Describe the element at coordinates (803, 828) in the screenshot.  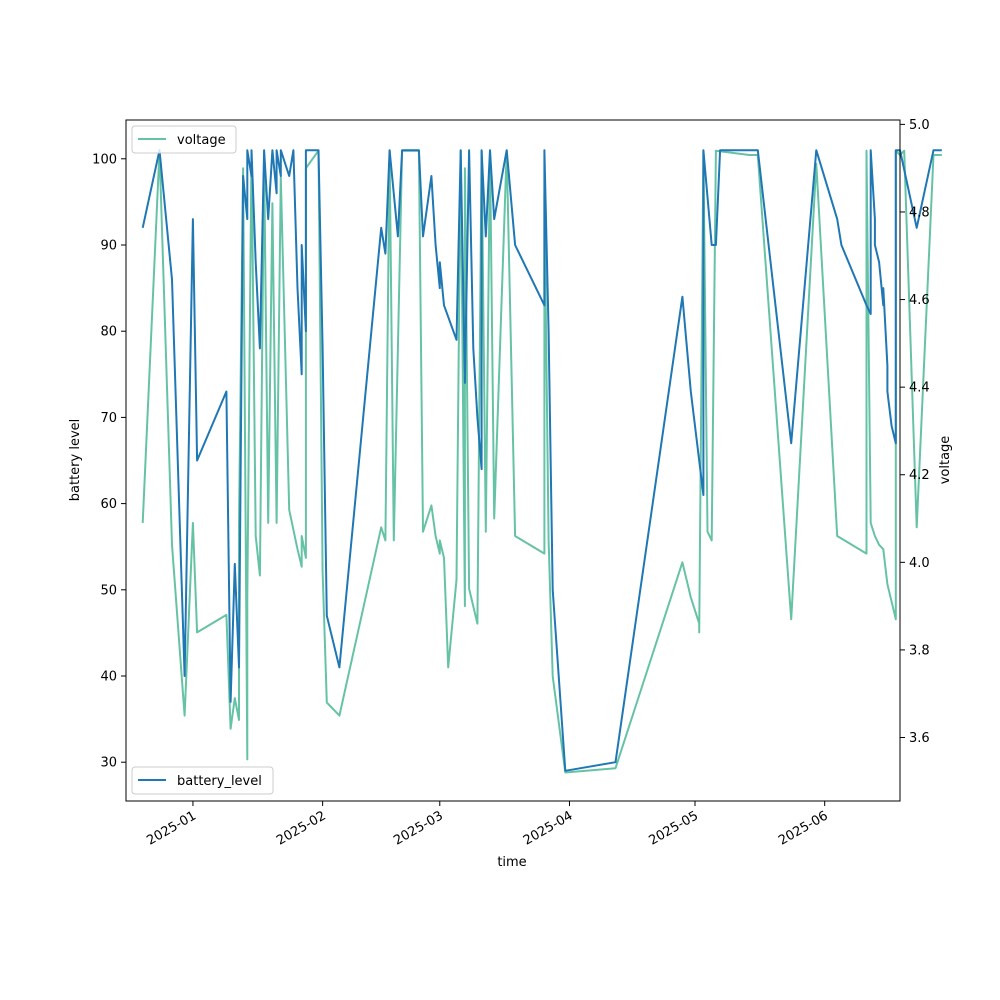
I see `x-tick-label: 2025-06` at that location.